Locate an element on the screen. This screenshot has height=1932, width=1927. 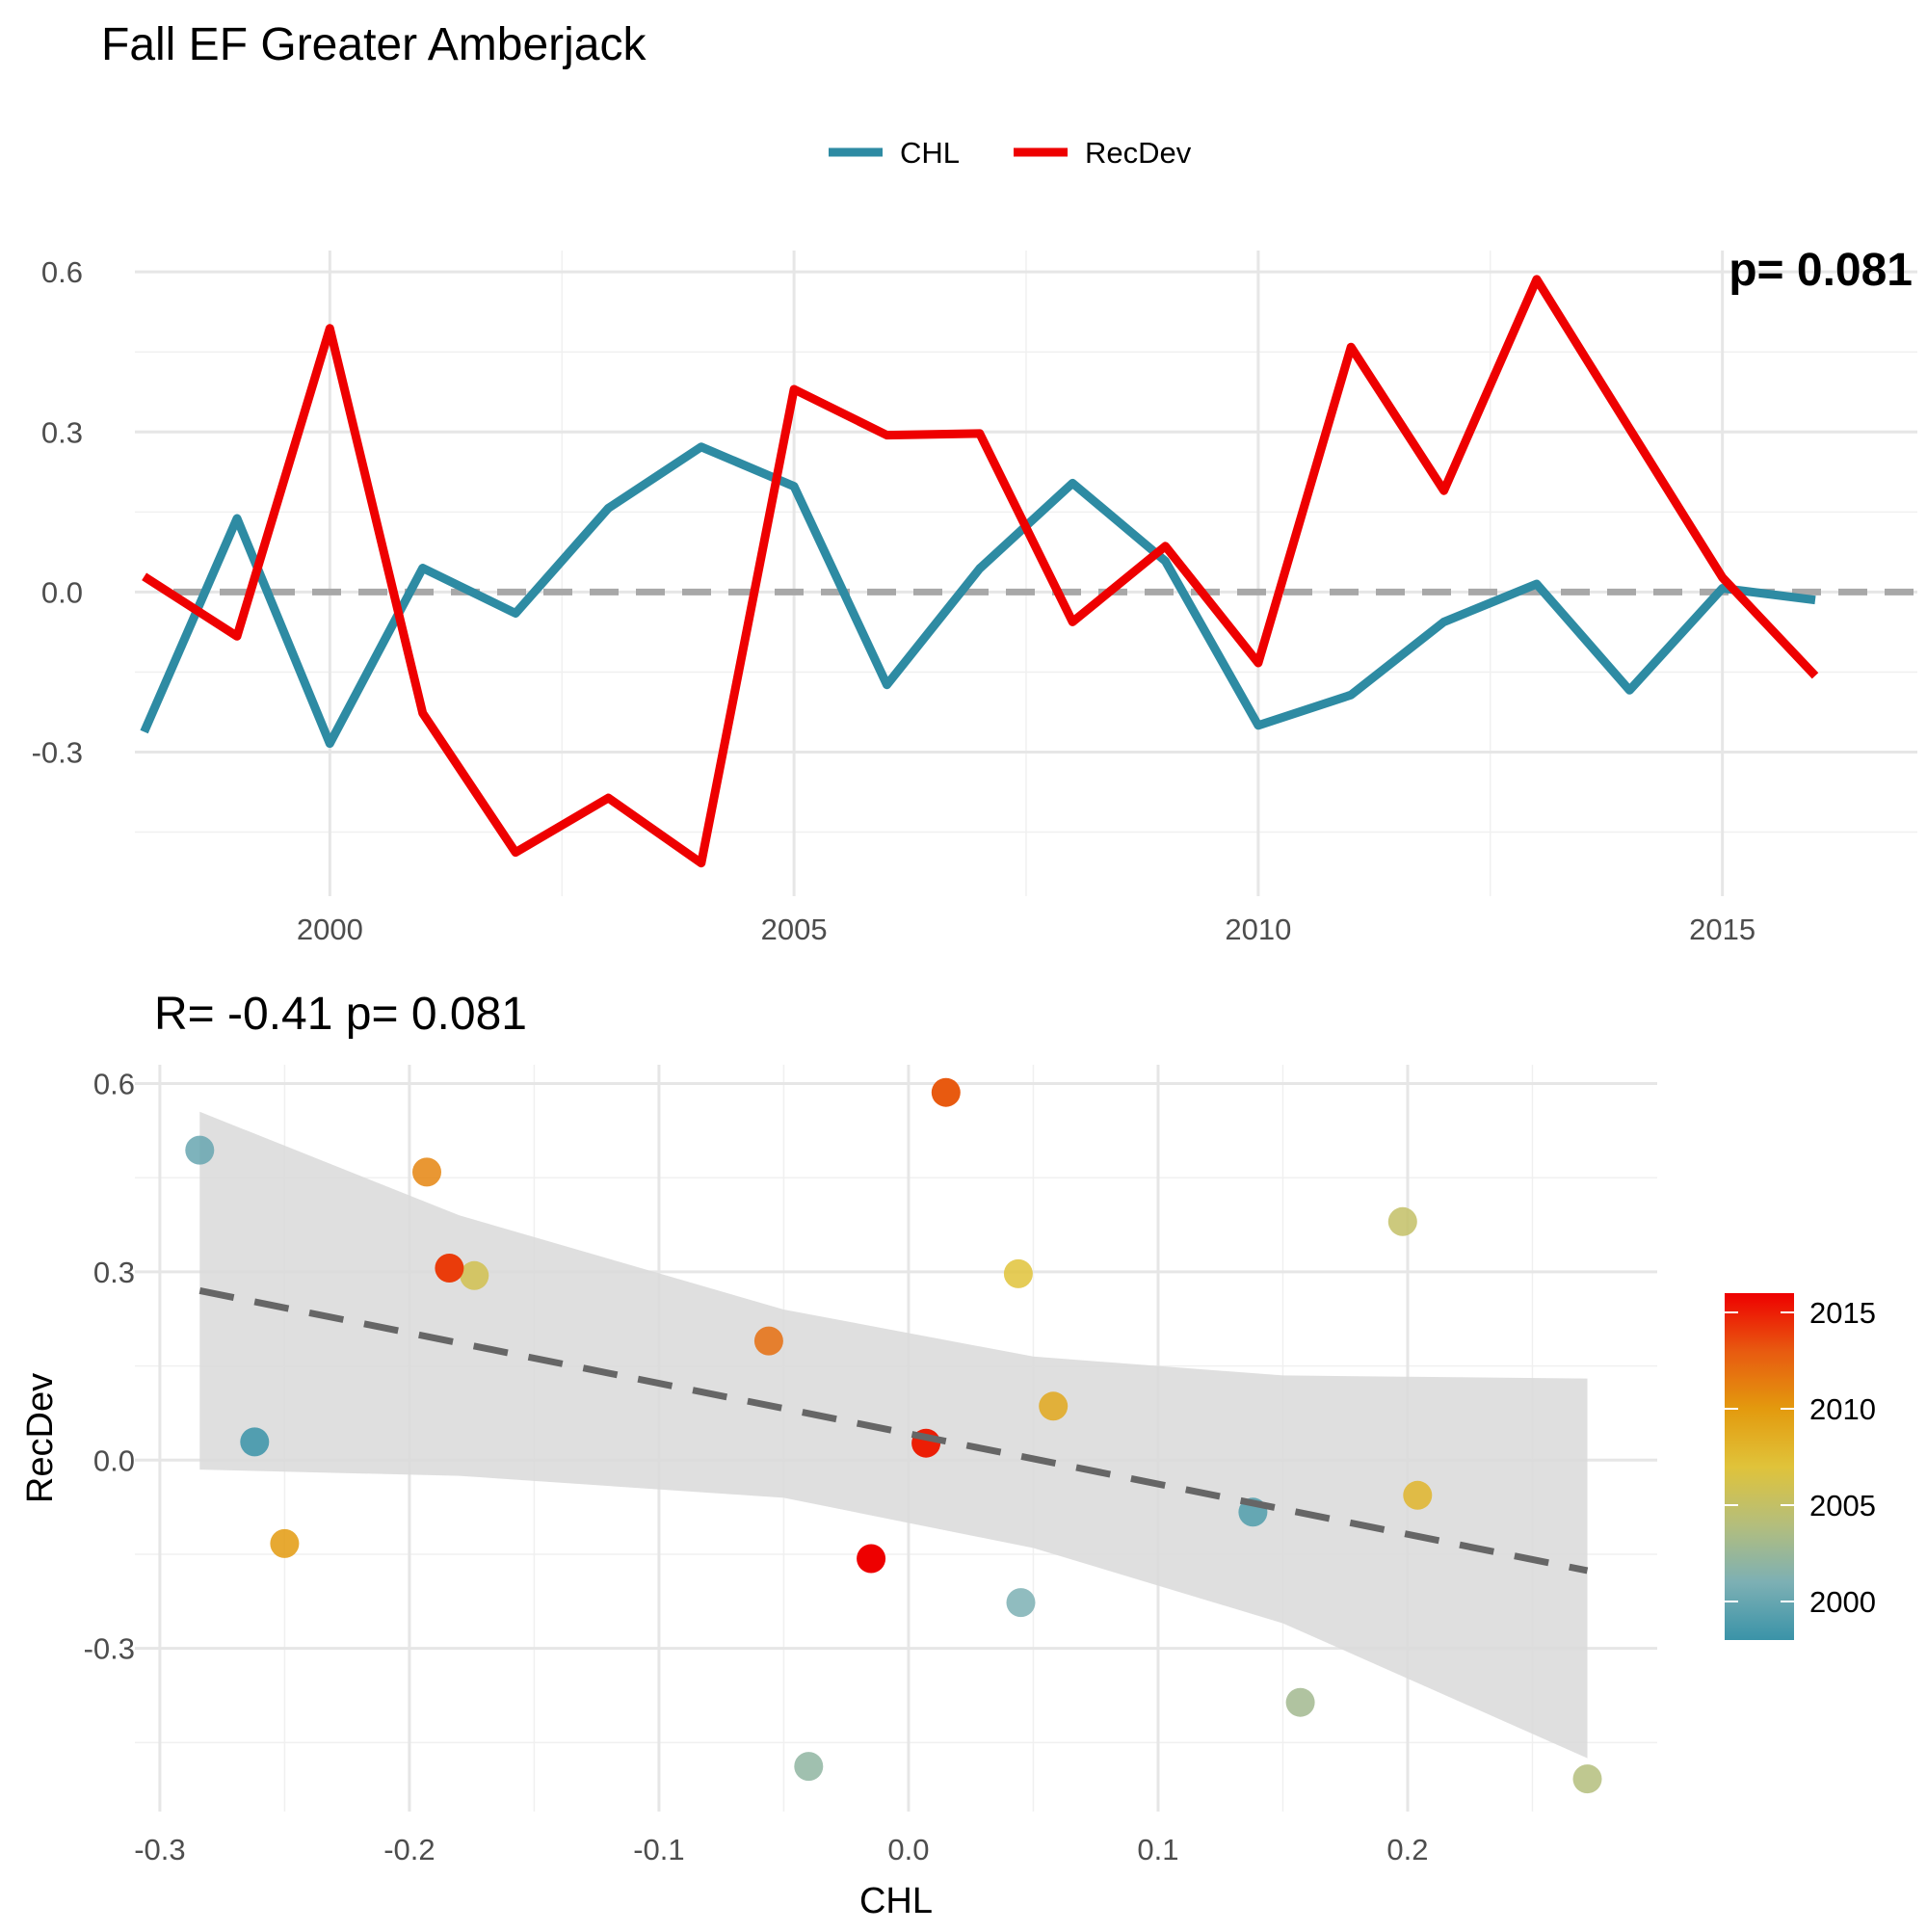
legend: CHL RecDev is located at coordinates (1010, 153).